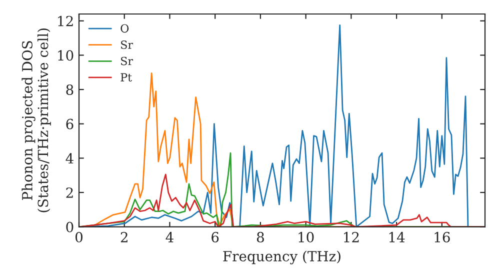 This screenshot has width=500, height=280. I want to click on x-tick-label: 8, so click(260, 237).